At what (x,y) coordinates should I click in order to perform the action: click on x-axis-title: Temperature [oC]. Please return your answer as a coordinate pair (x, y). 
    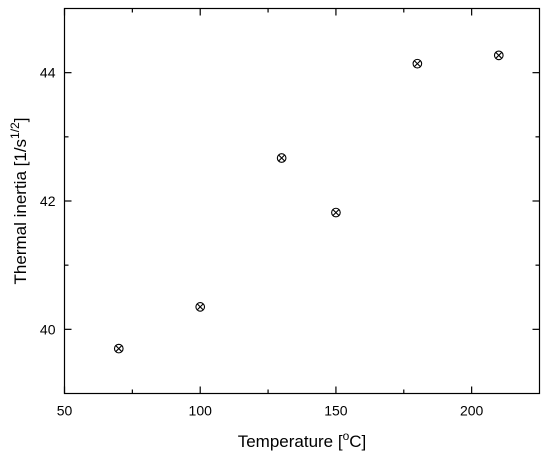
    Looking at the image, I should click on (302, 440).